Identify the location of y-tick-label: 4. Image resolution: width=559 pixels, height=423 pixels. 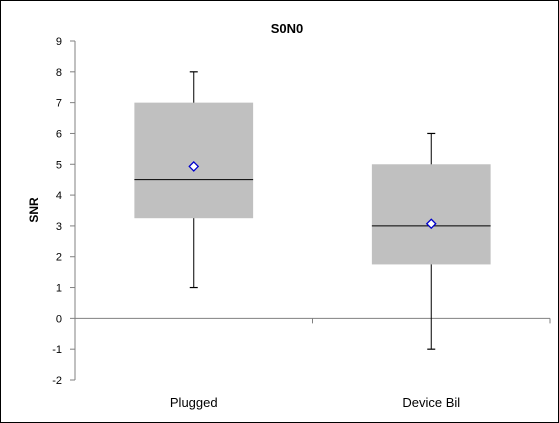
(59, 196).